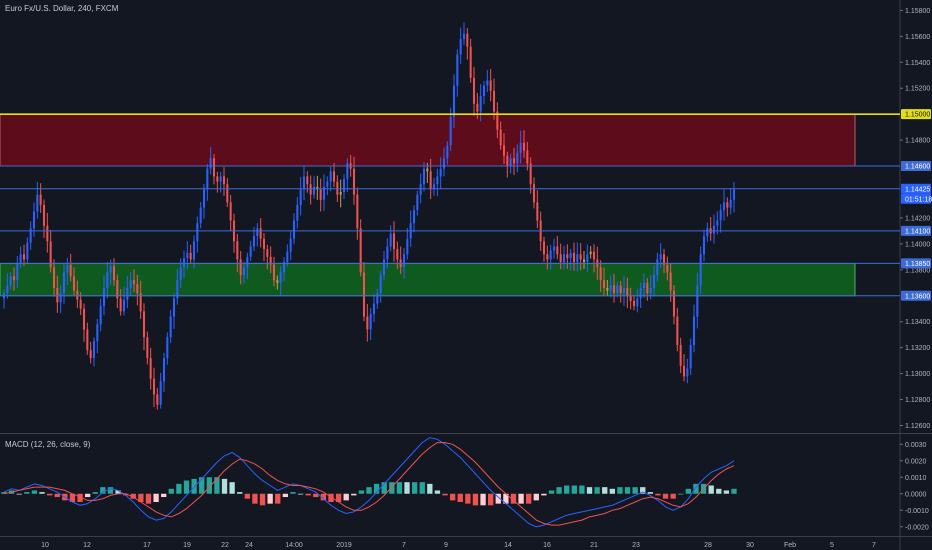  Describe the element at coordinates (916, 461) in the screenshot. I see `macd-axis-label: 0.0020` at that location.